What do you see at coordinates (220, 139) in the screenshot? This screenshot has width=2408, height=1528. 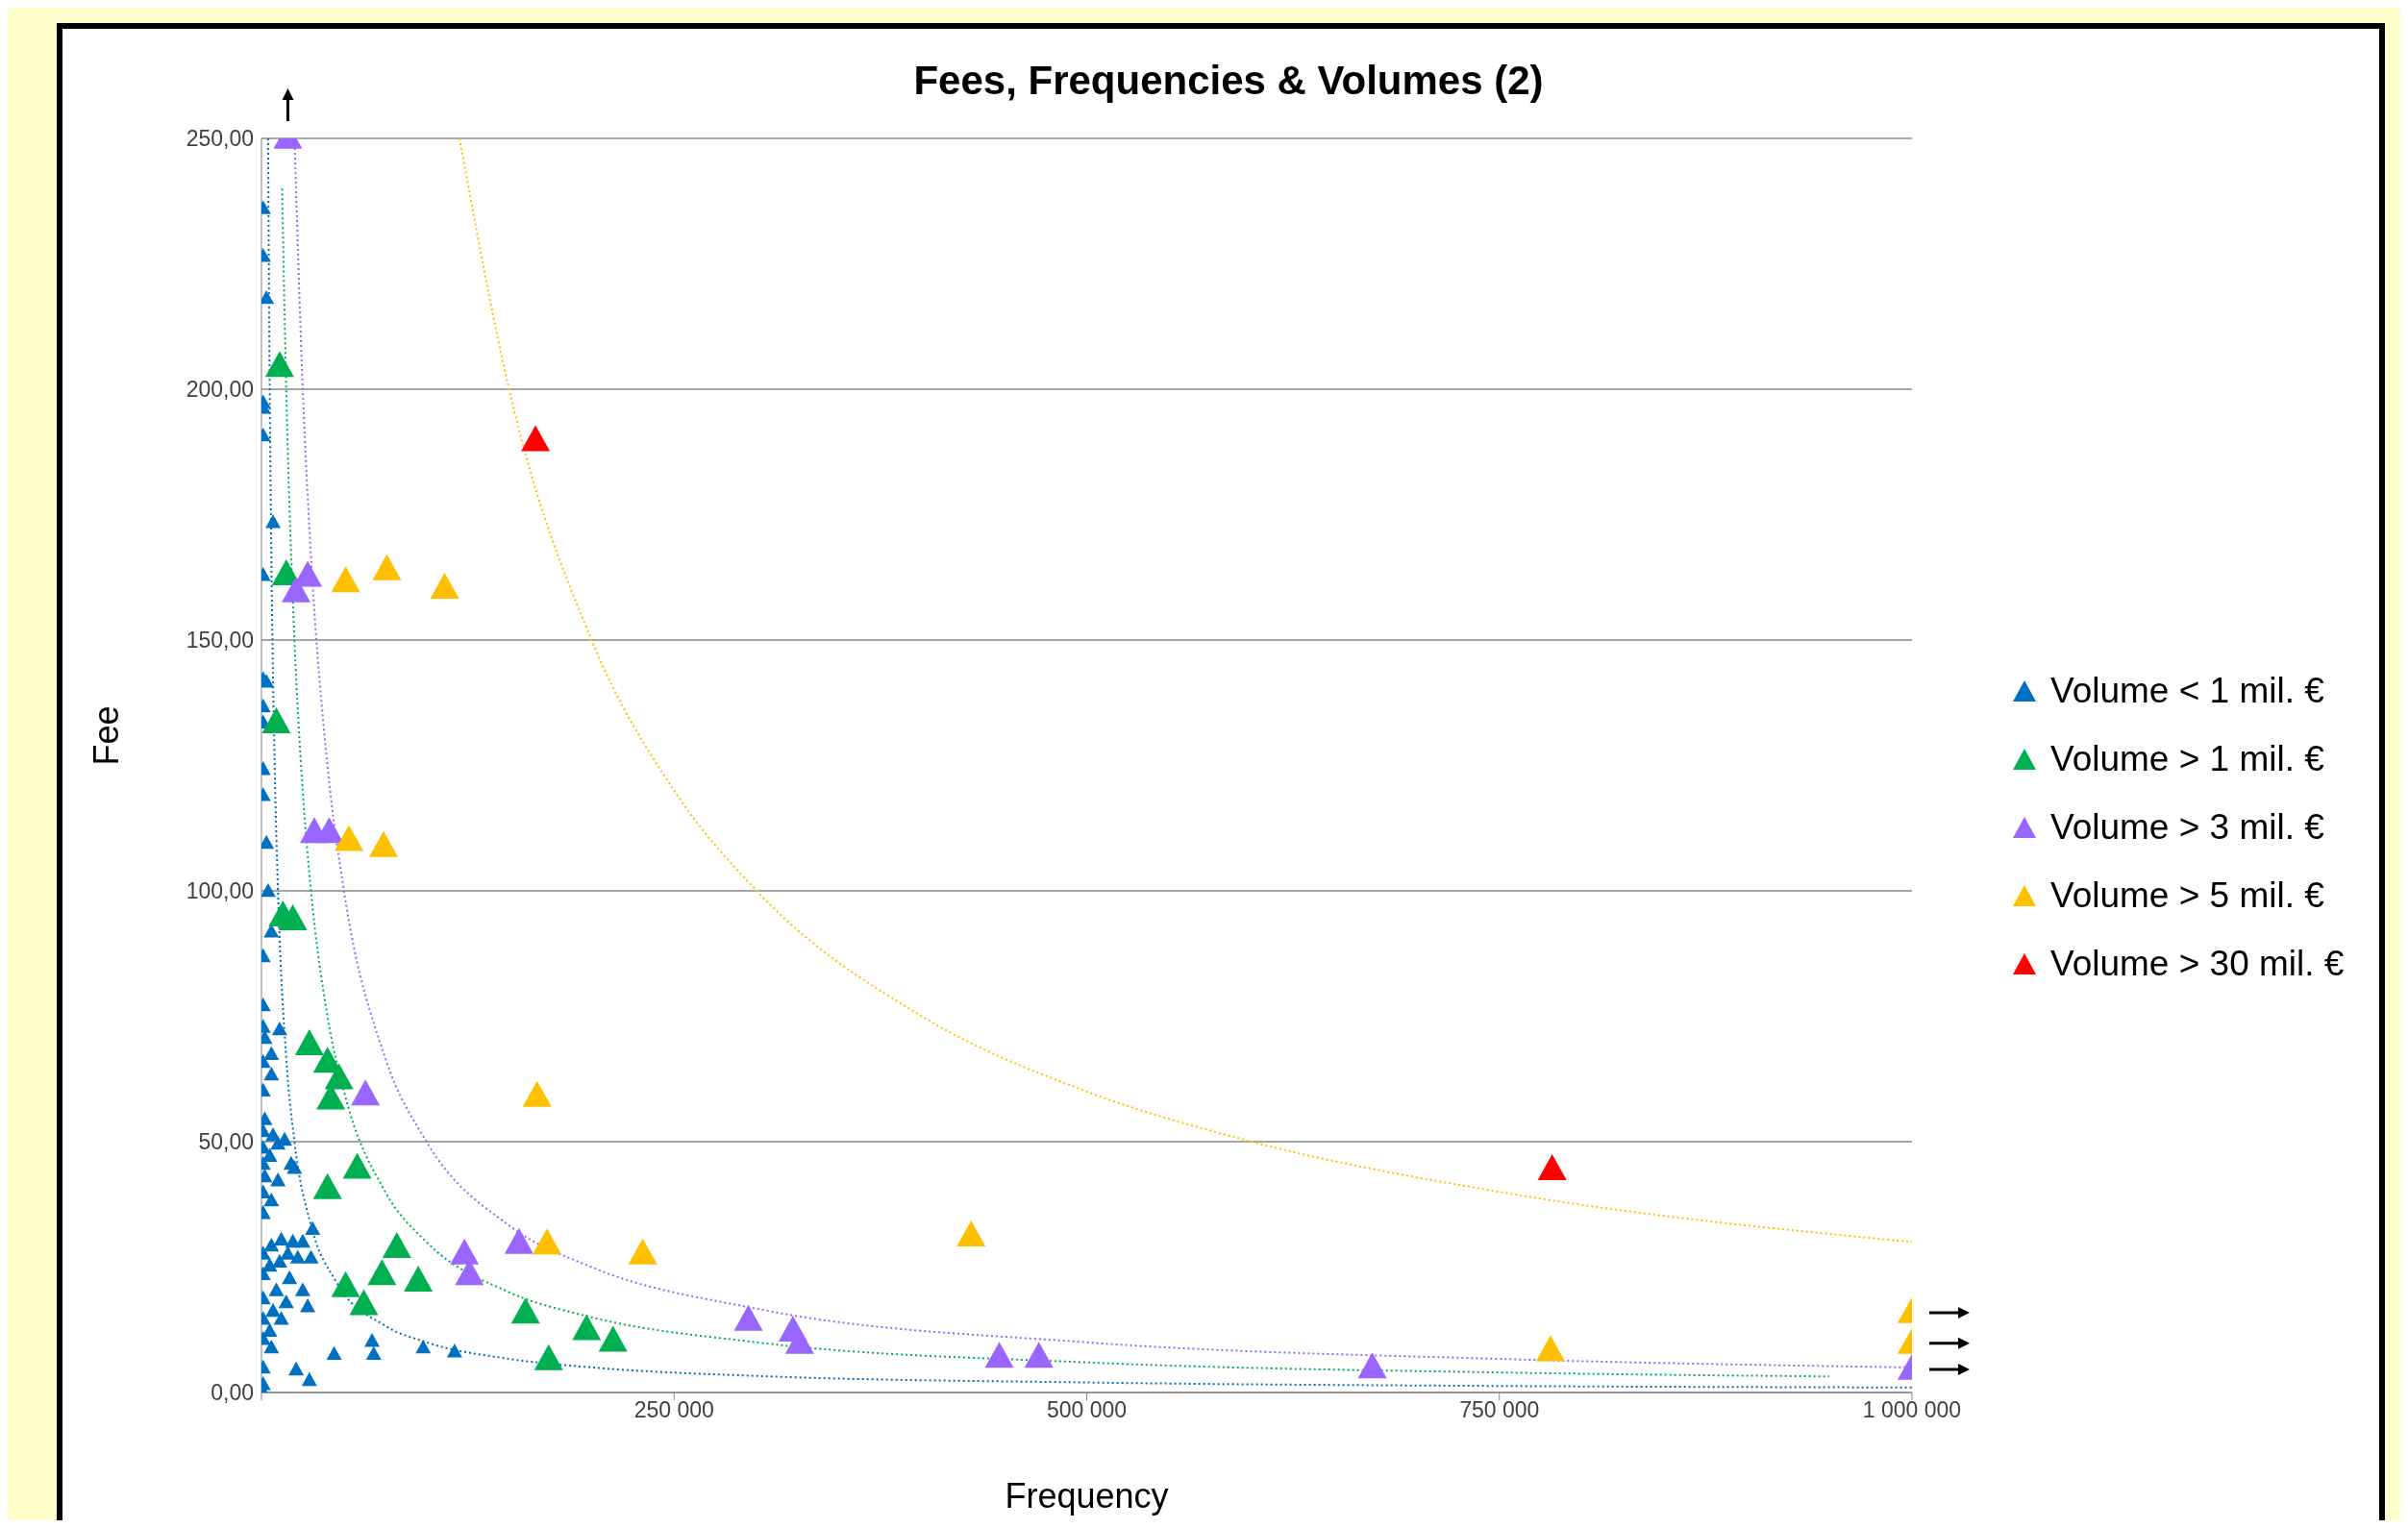 I see `y-tick-label: 250,00` at bounding box center [220, 139].